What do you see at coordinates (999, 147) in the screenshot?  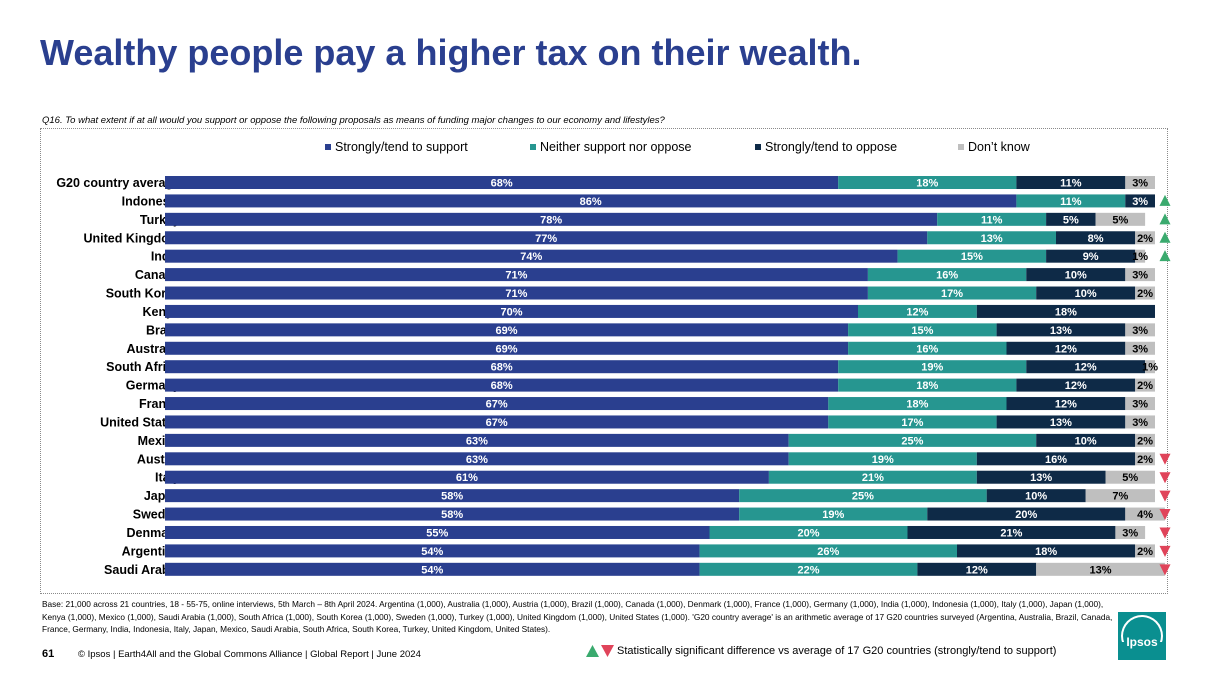 I see `legend-label-dont-know: Don’t know` at bounding box center [999, 147].